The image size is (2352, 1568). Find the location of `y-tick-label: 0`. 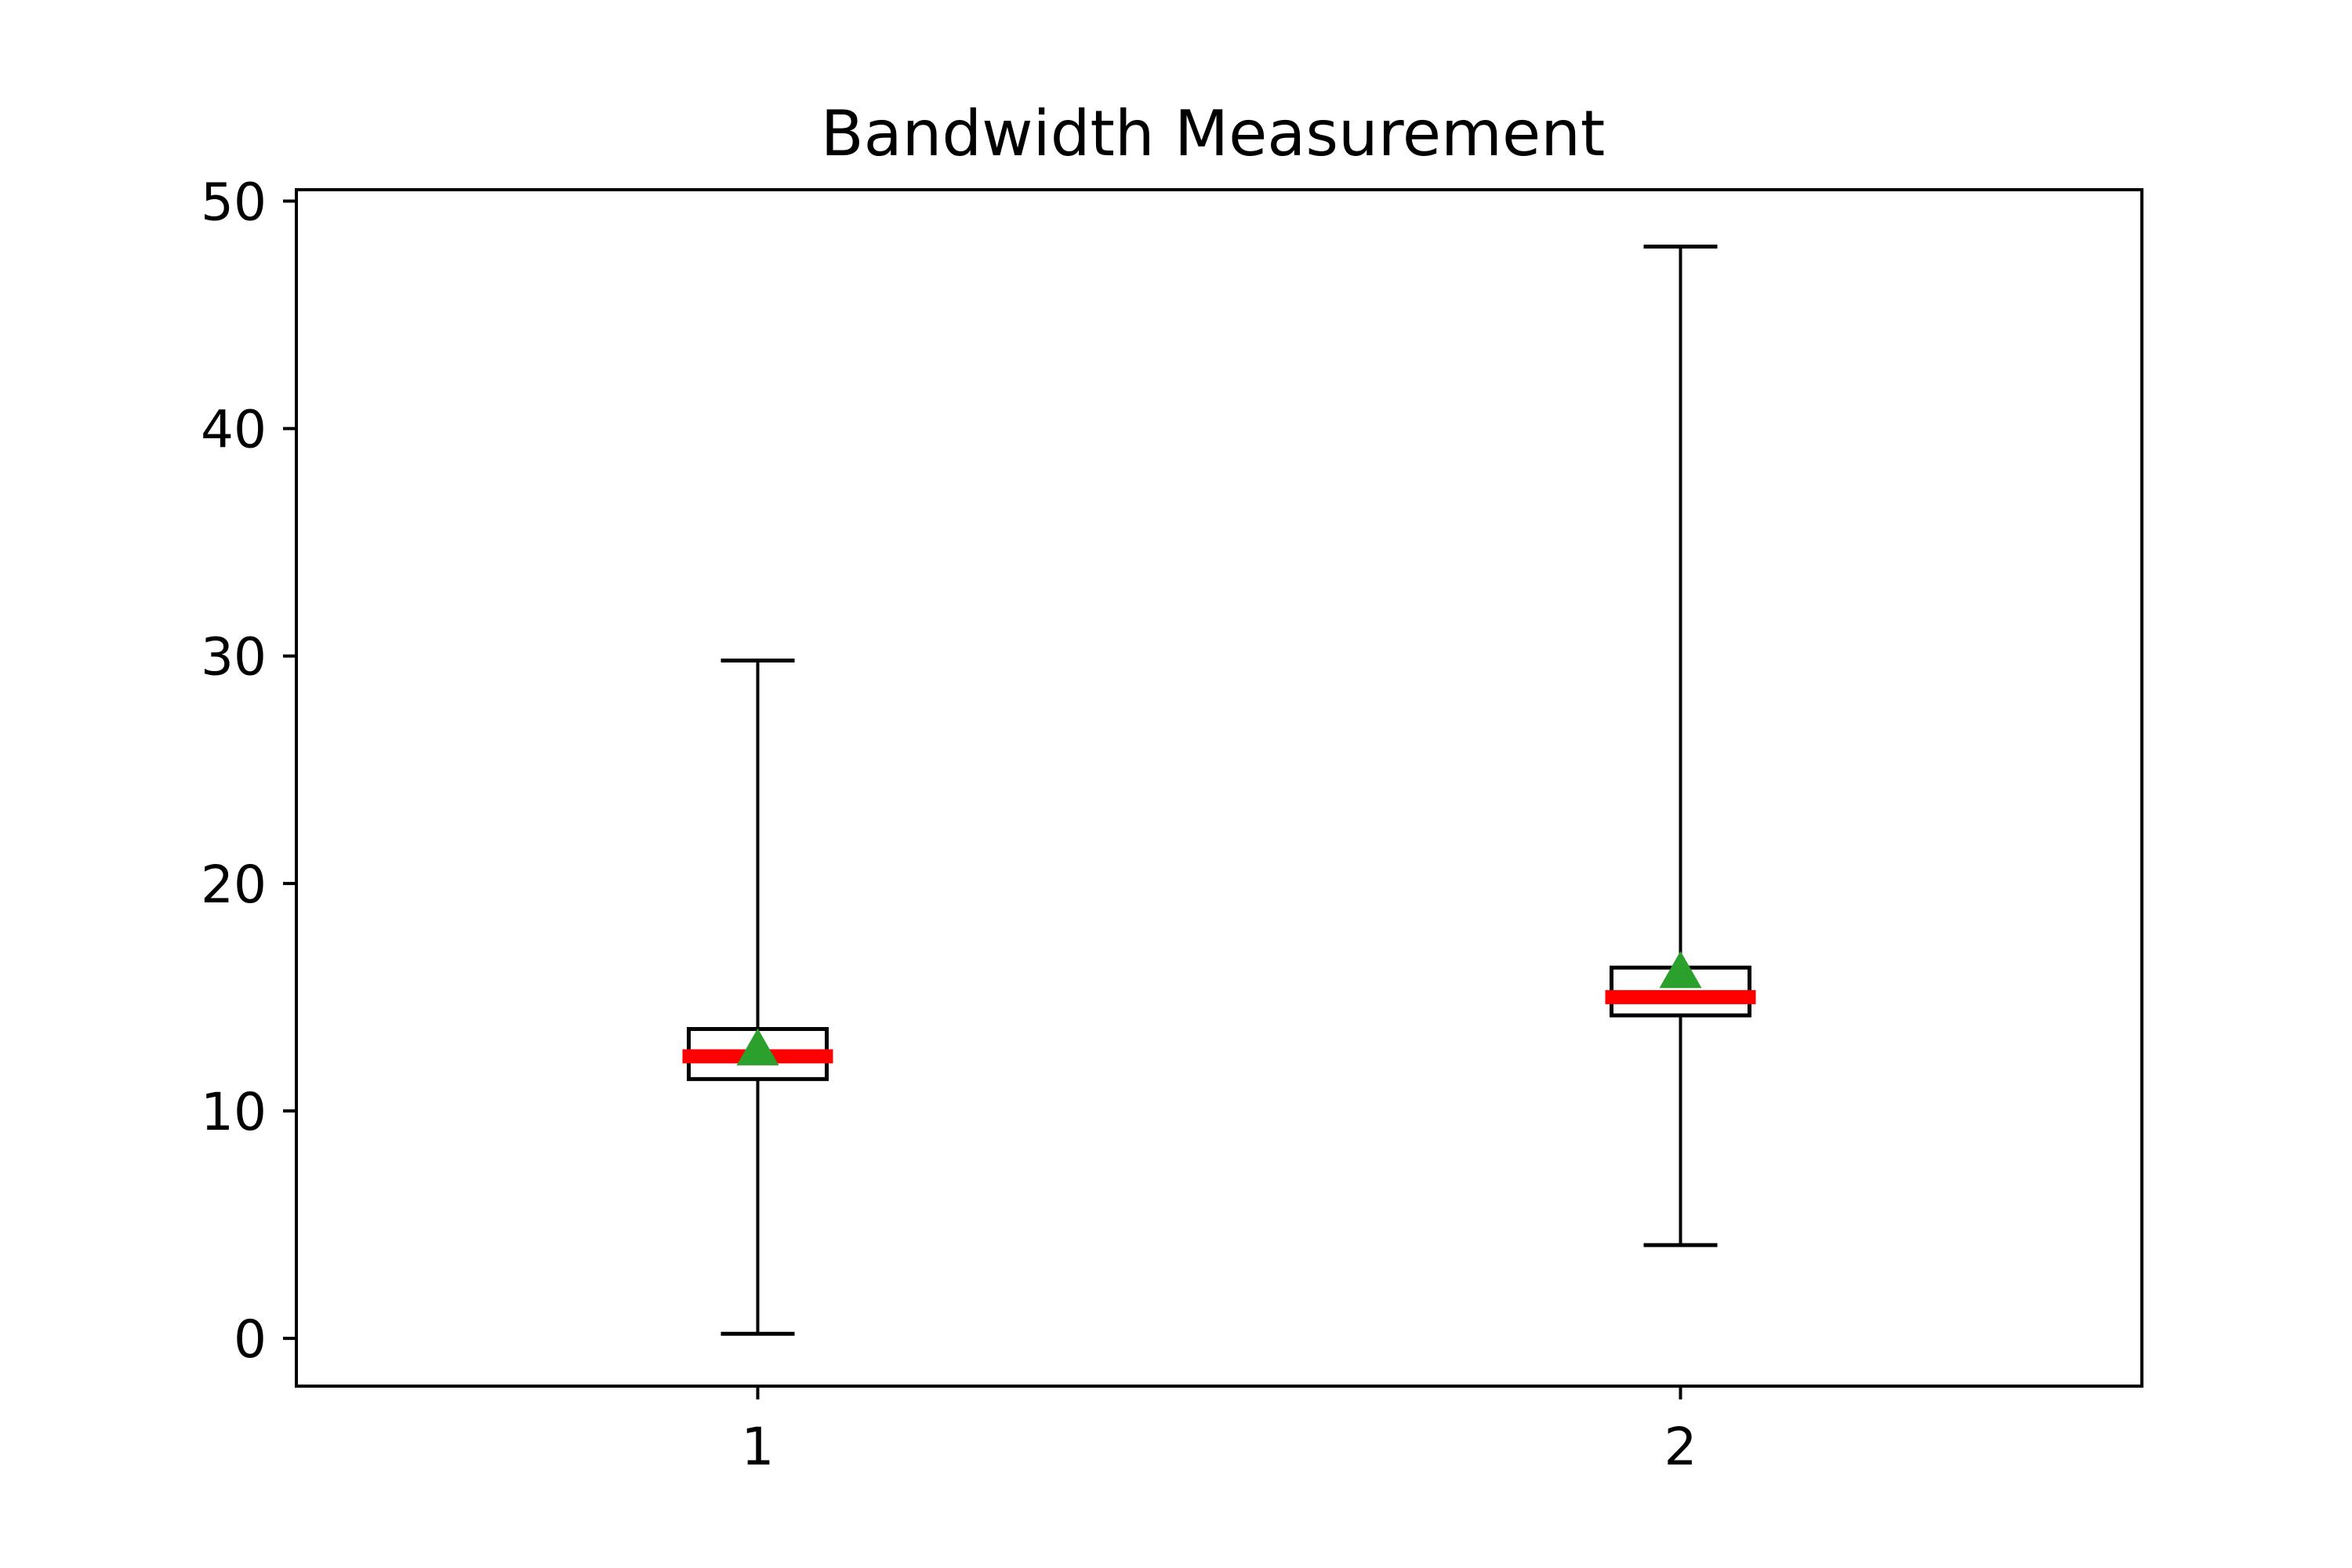

y-tick-label: 0 is located at coordinates (250, 1339).